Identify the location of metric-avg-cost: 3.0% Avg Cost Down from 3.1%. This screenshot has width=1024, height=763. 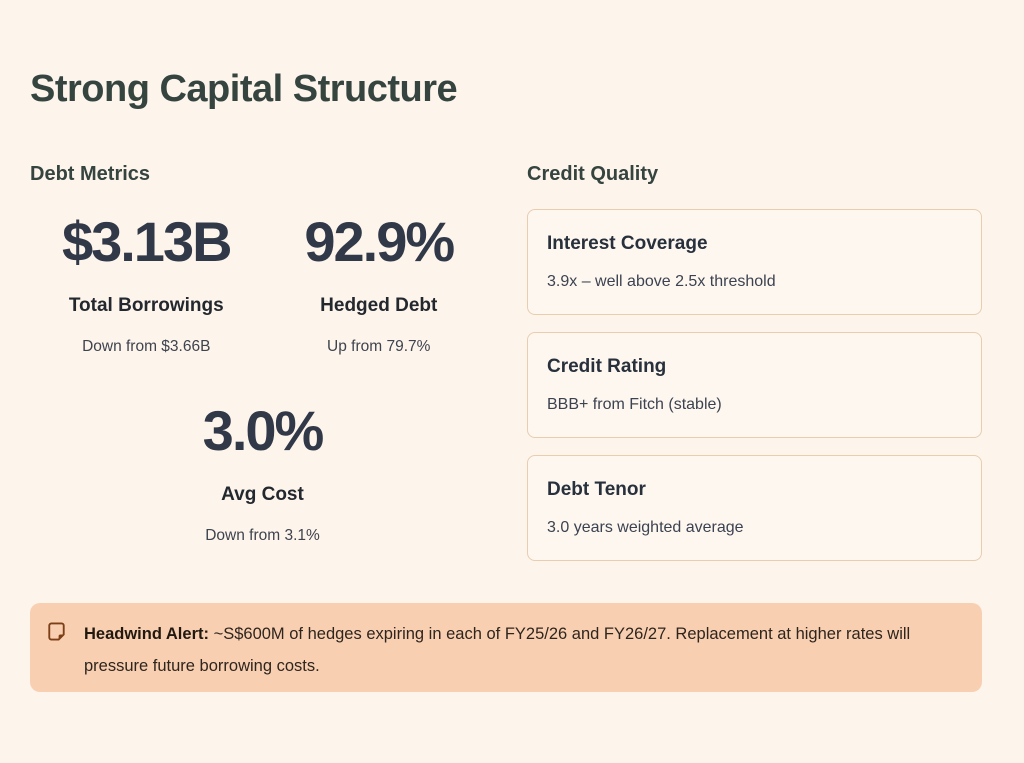
(262, 474).